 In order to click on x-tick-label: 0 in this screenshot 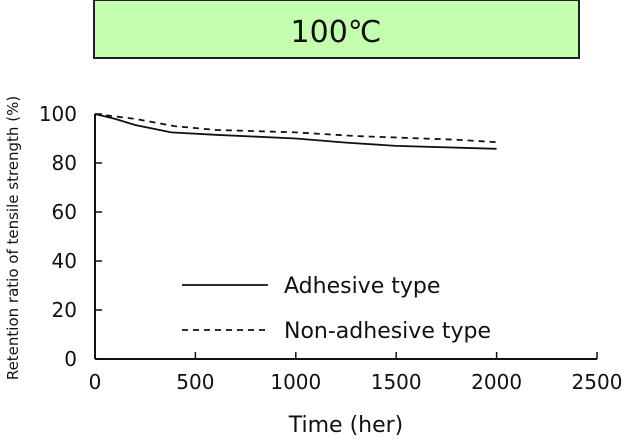, I will do `click(95, 382)`.